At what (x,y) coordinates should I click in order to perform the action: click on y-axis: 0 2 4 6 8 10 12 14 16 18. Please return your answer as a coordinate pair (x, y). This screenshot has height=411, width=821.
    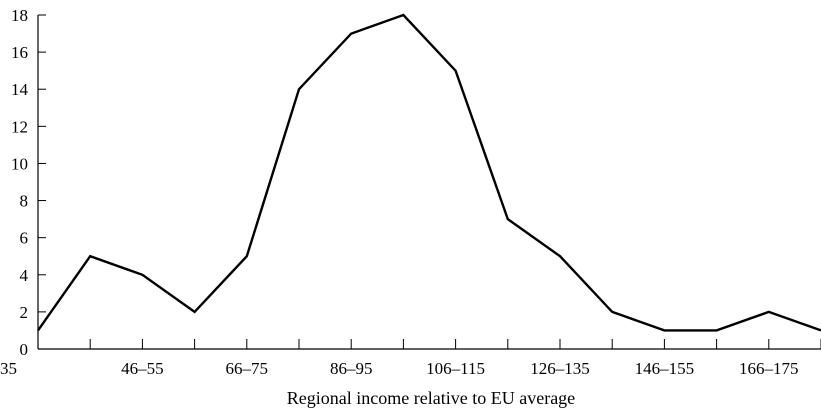
    Looking at the image, I should click on (28, 182).